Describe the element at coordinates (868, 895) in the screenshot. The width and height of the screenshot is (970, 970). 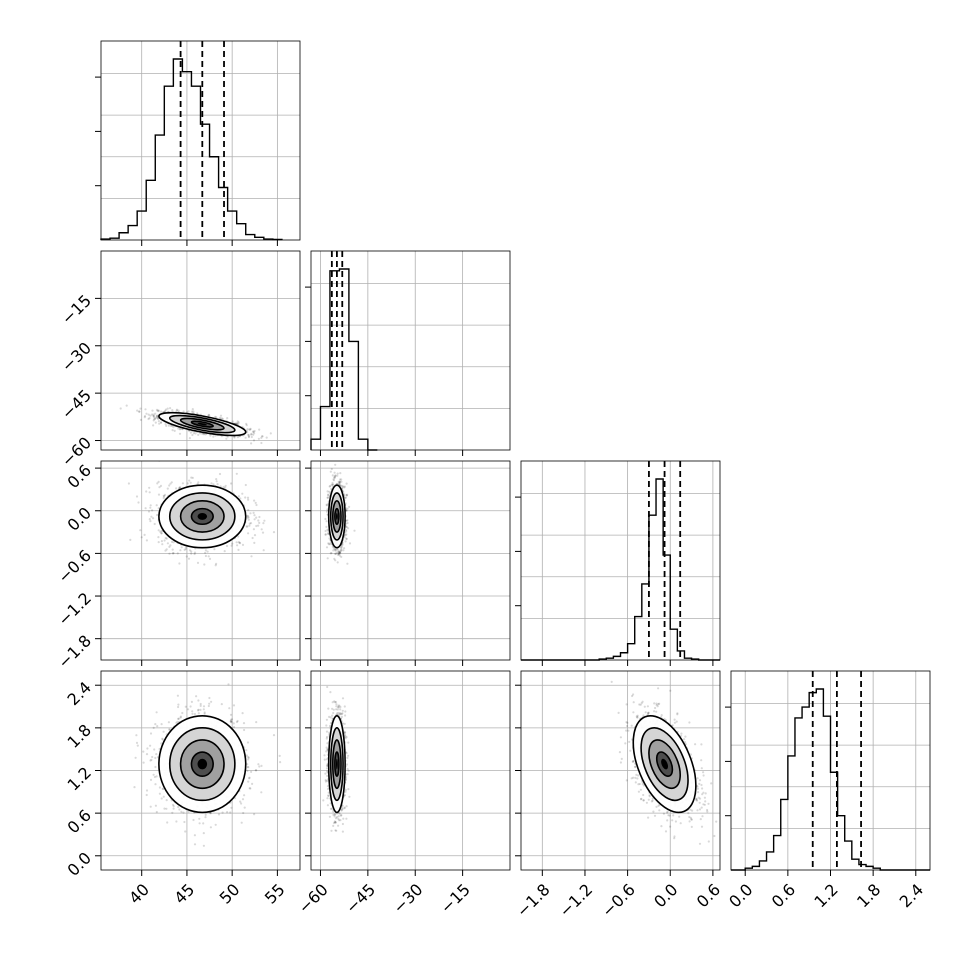
I see `x-tick-label-3-3: 1.8` at that location.